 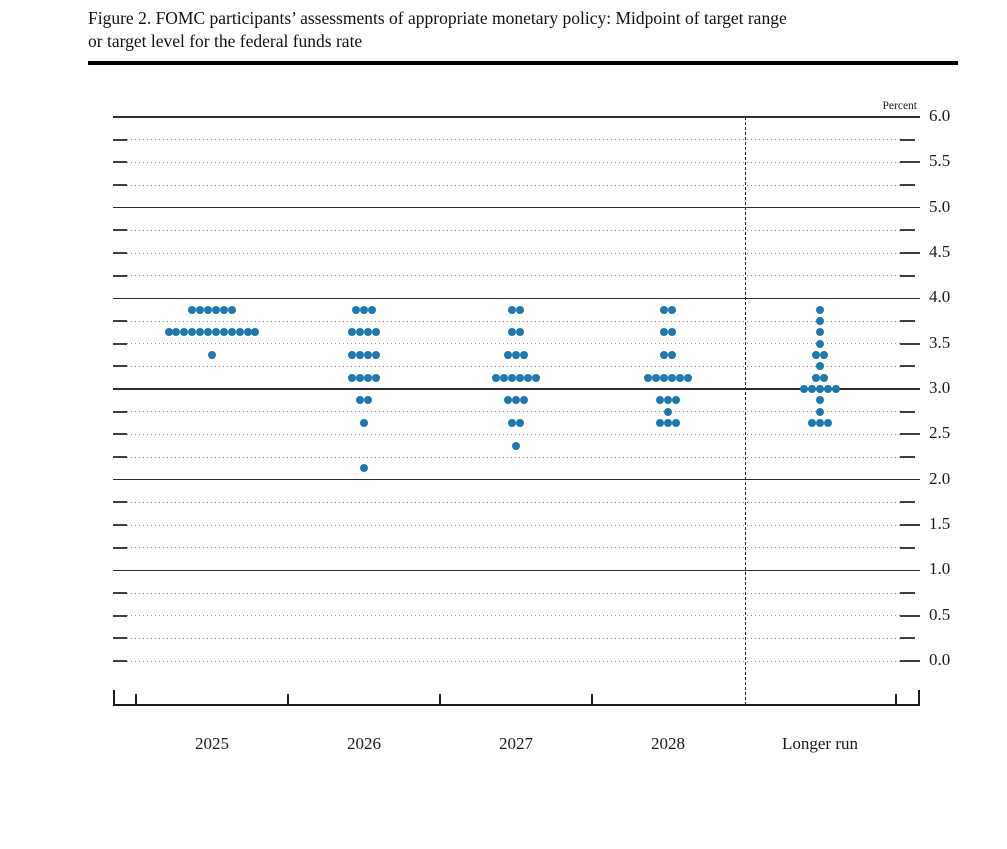 What do you see at coordinates (516, 743) in the screenshot?
I see `x-category-label: 2027` at bounding box center [516, 743].